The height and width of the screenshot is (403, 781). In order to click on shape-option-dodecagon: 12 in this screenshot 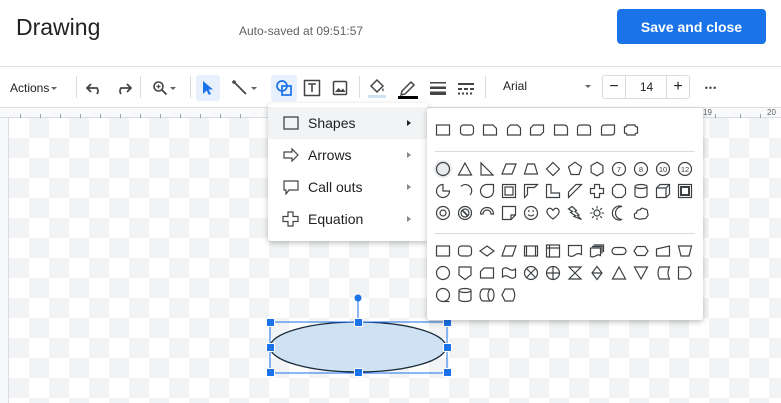, I will do `click(685, 169)`.